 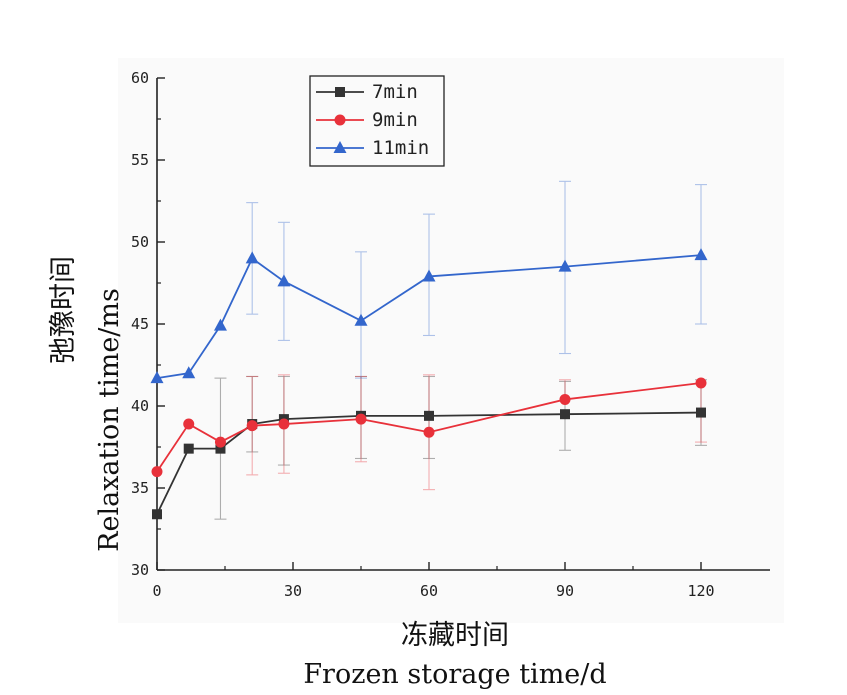 What do you see at coordinates (63, 310) in the screenshot?
I see `y-axis-title-cn: 弛豫时间` at bounding box center [63, 310].